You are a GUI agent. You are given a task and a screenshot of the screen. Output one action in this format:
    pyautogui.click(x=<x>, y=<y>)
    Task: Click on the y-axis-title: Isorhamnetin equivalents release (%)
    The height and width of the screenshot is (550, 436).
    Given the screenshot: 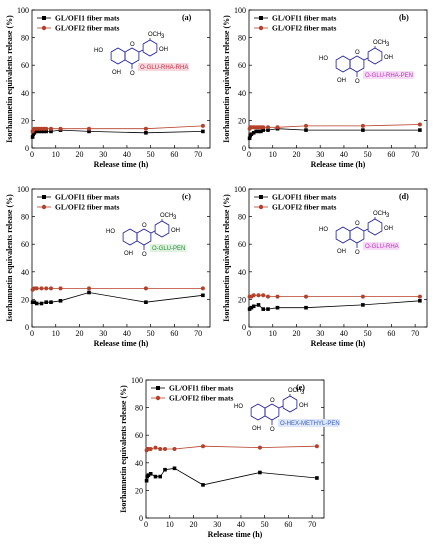 What is the action you would take?
    pyautogui.click(x=226, y=258)
    